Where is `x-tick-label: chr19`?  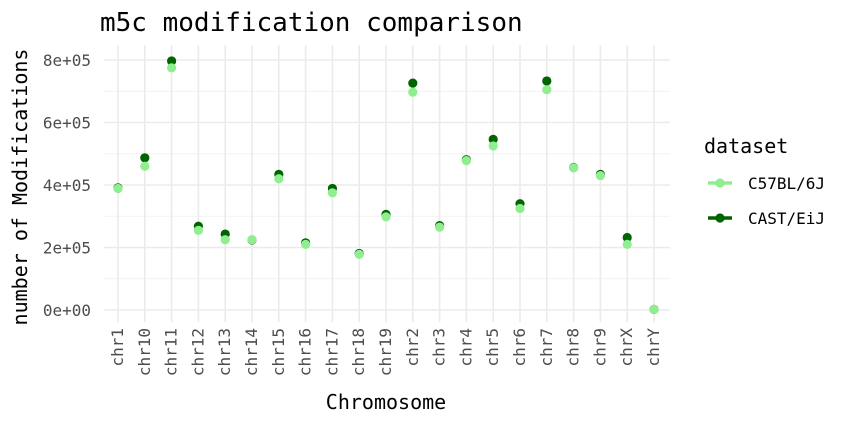 x-tick-label: chr19 is located at coordinates (385, 352).